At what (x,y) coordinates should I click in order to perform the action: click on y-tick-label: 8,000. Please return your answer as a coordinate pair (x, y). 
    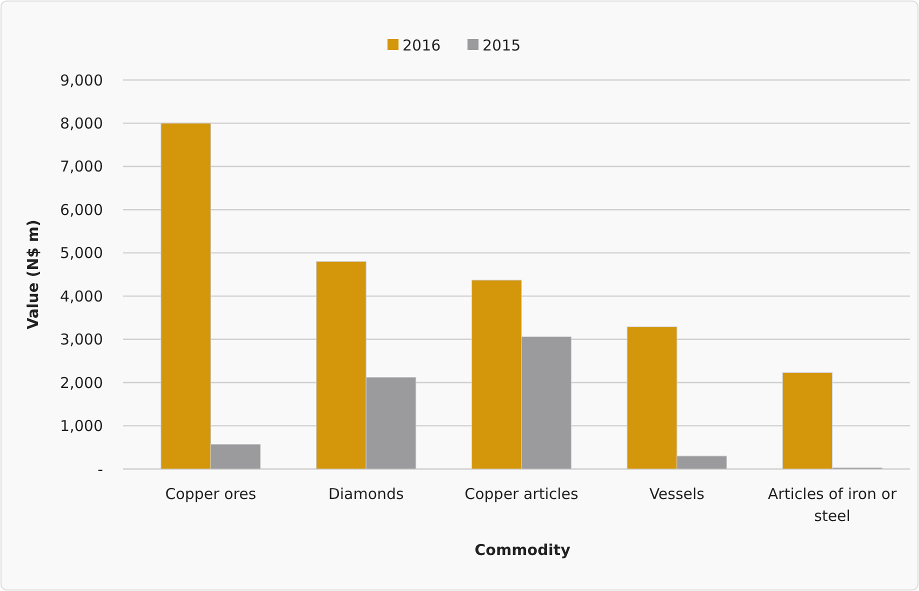
    Looking at the image, I should click on (81, 123).